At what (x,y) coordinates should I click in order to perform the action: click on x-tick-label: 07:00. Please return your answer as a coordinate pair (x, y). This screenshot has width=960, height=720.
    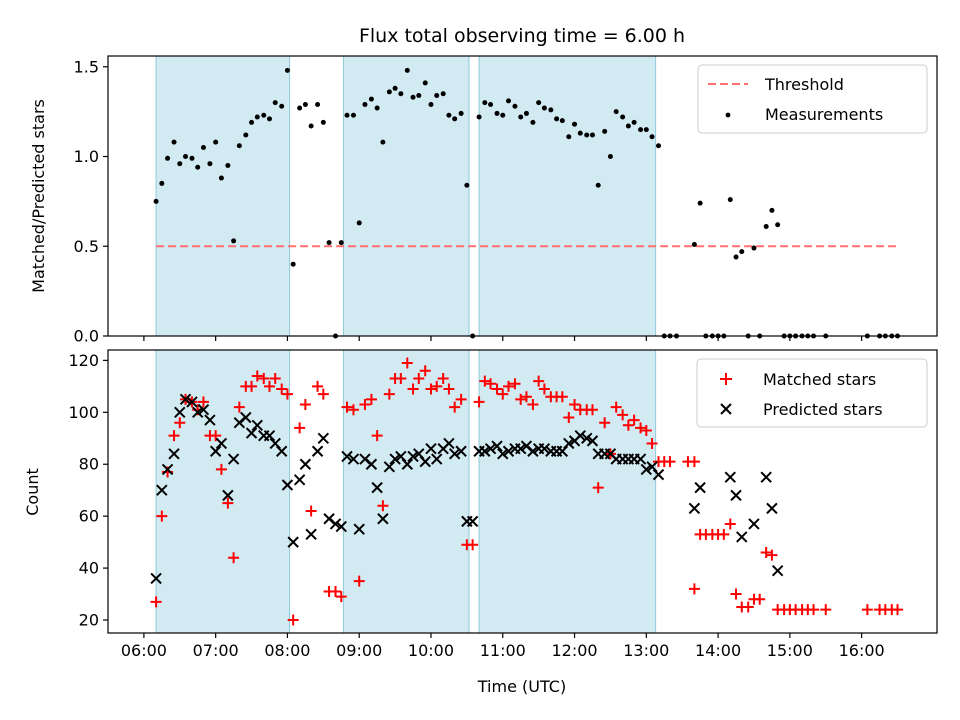
    Looking at the image, I should click on (216, 650).